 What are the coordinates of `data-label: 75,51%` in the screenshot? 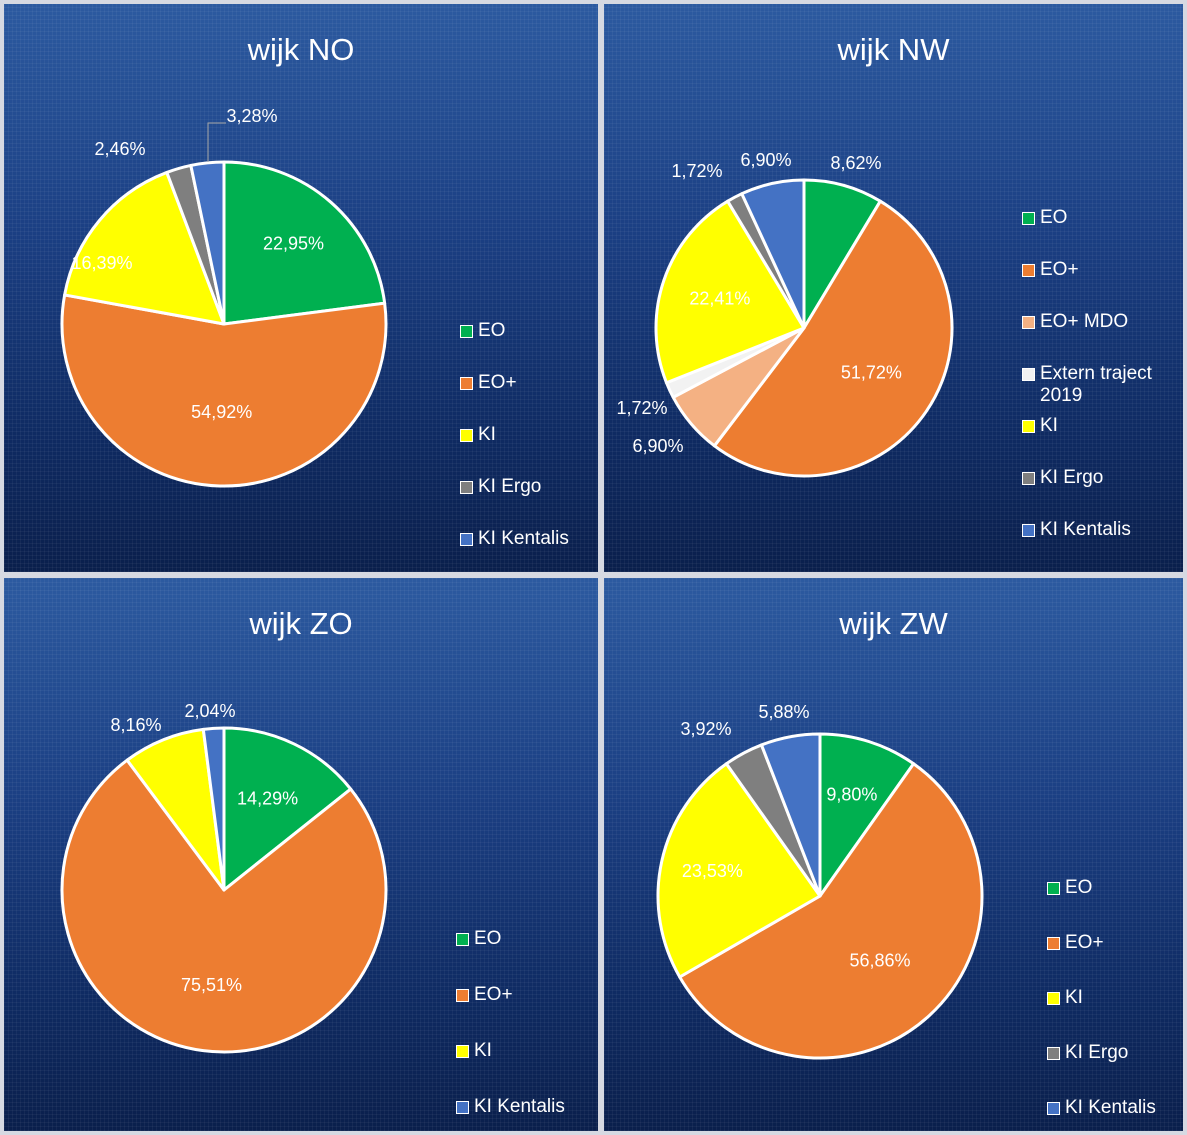 It's located at (211, 985).